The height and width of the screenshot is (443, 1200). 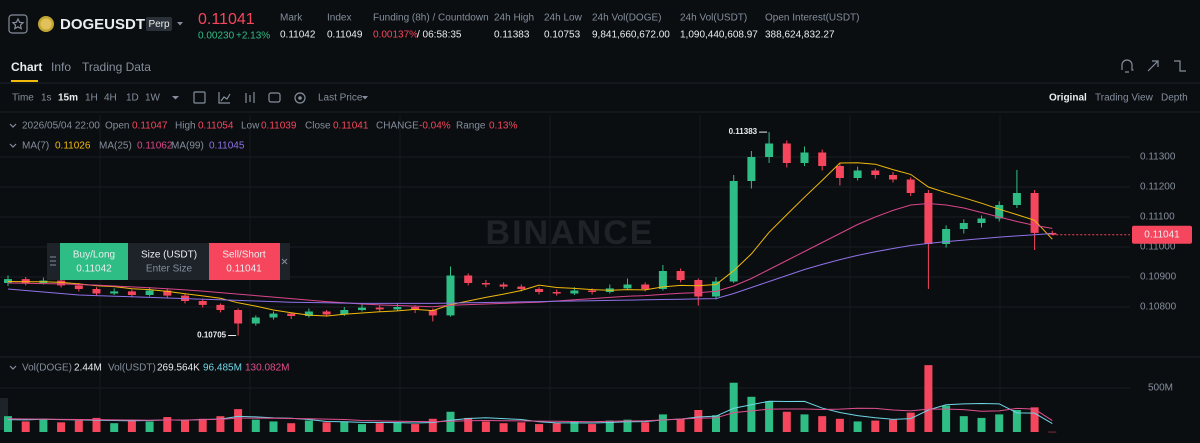 I want to click on interval: 1H, so click(x=91, y=98).